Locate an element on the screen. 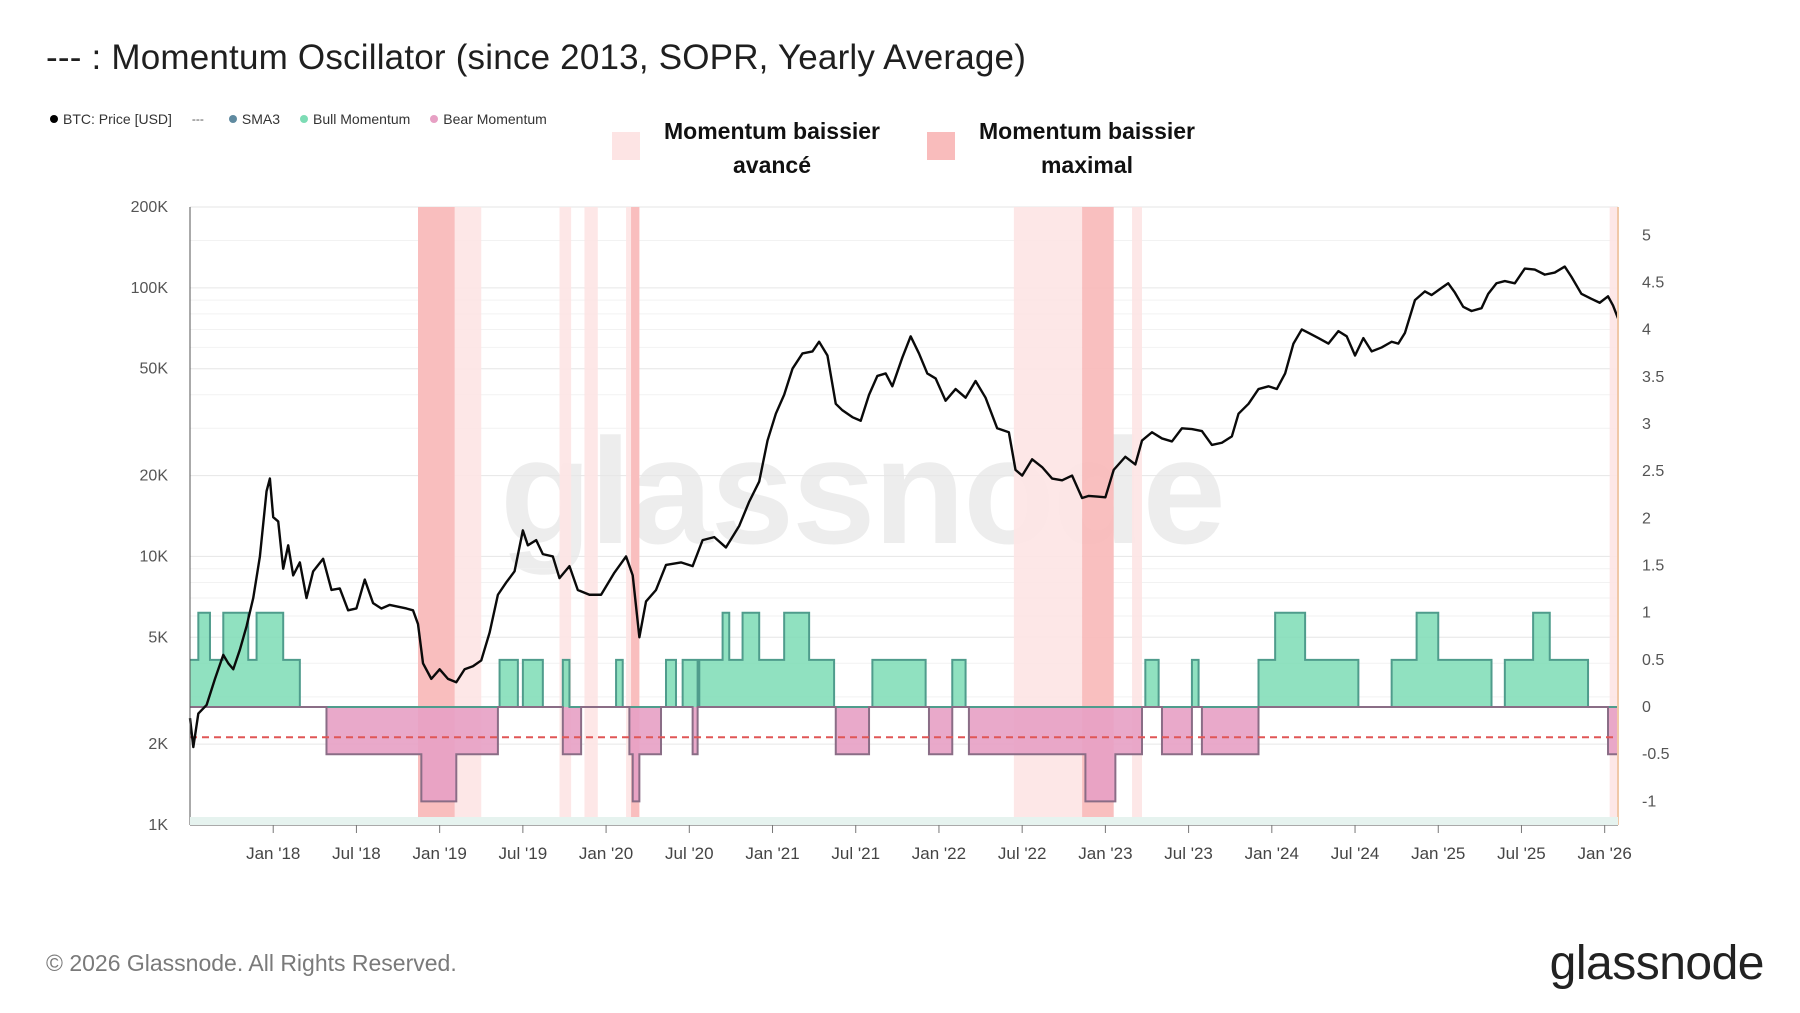 The height and width of the screenshot is (1013, 1800). y-right-tick-label-8: 1 is located at coordinates (1646, 613).